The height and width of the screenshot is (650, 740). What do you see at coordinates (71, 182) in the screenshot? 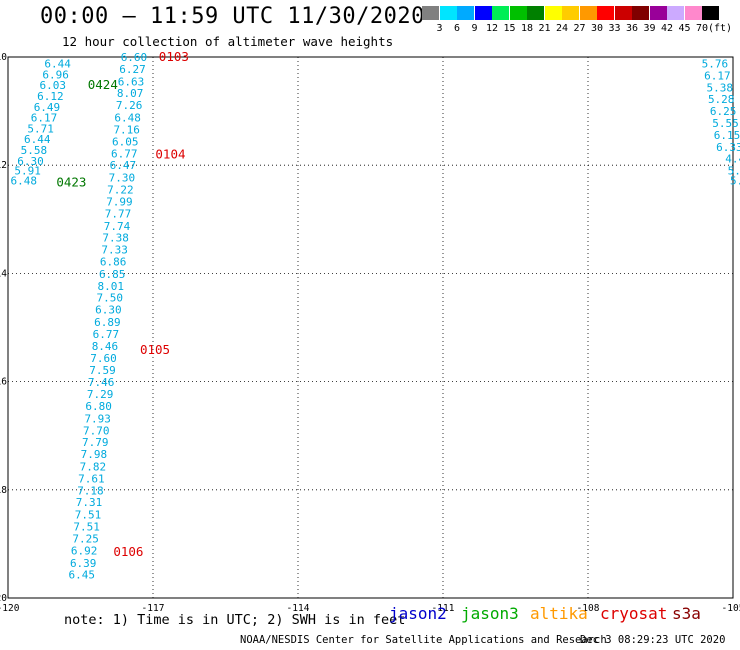
I see `pass-time-label: 0423` at bounding box center [71, 182].